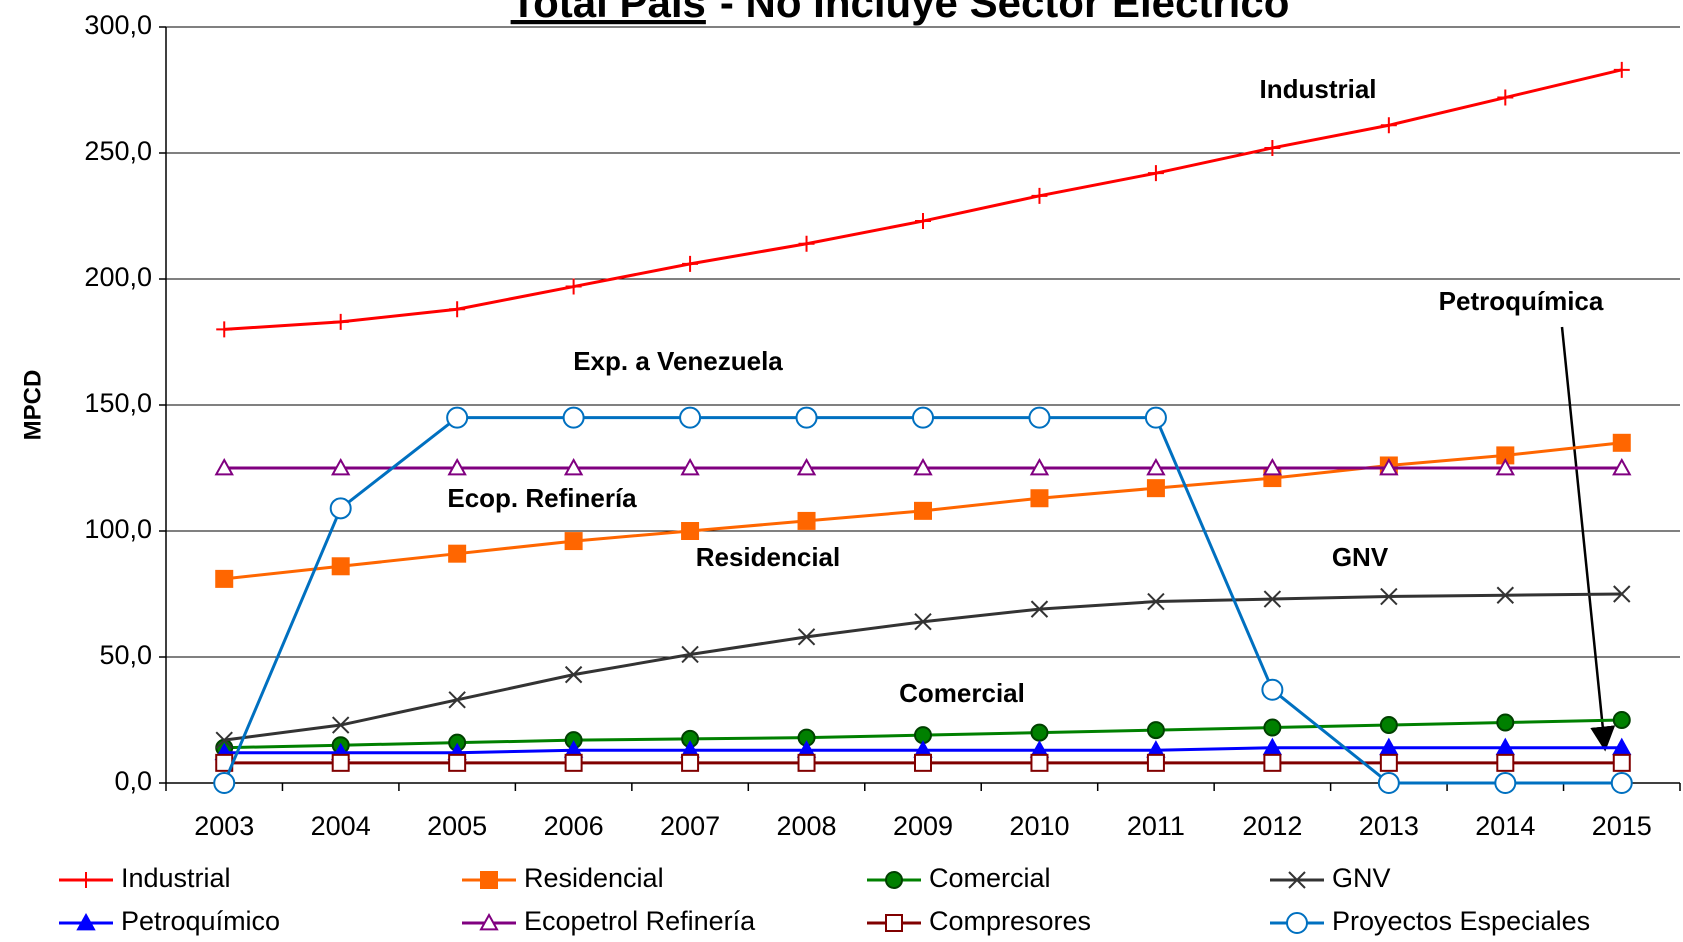 Image resolution: width=1683 pixels, height=942 pixels. Describe the element at coordinates (923, 667) in the screenshot. I see `series-line` at that location.